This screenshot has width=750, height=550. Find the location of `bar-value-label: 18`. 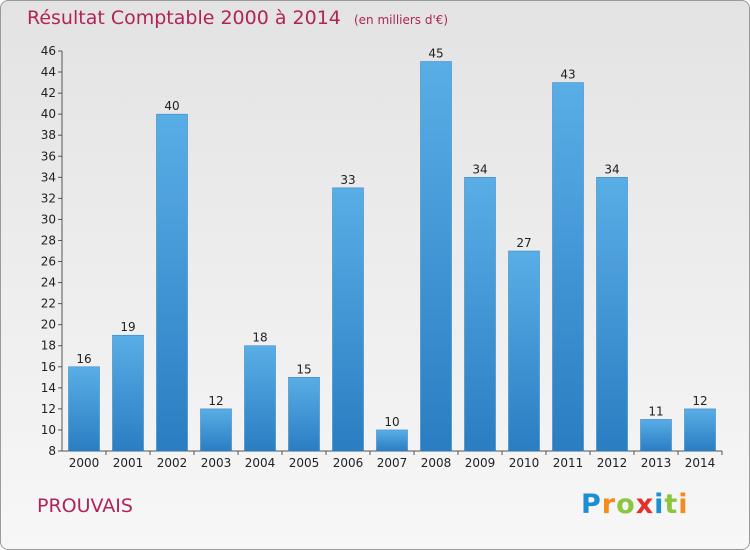

bar-value-label: 18 is located at coordinates (259, 338).